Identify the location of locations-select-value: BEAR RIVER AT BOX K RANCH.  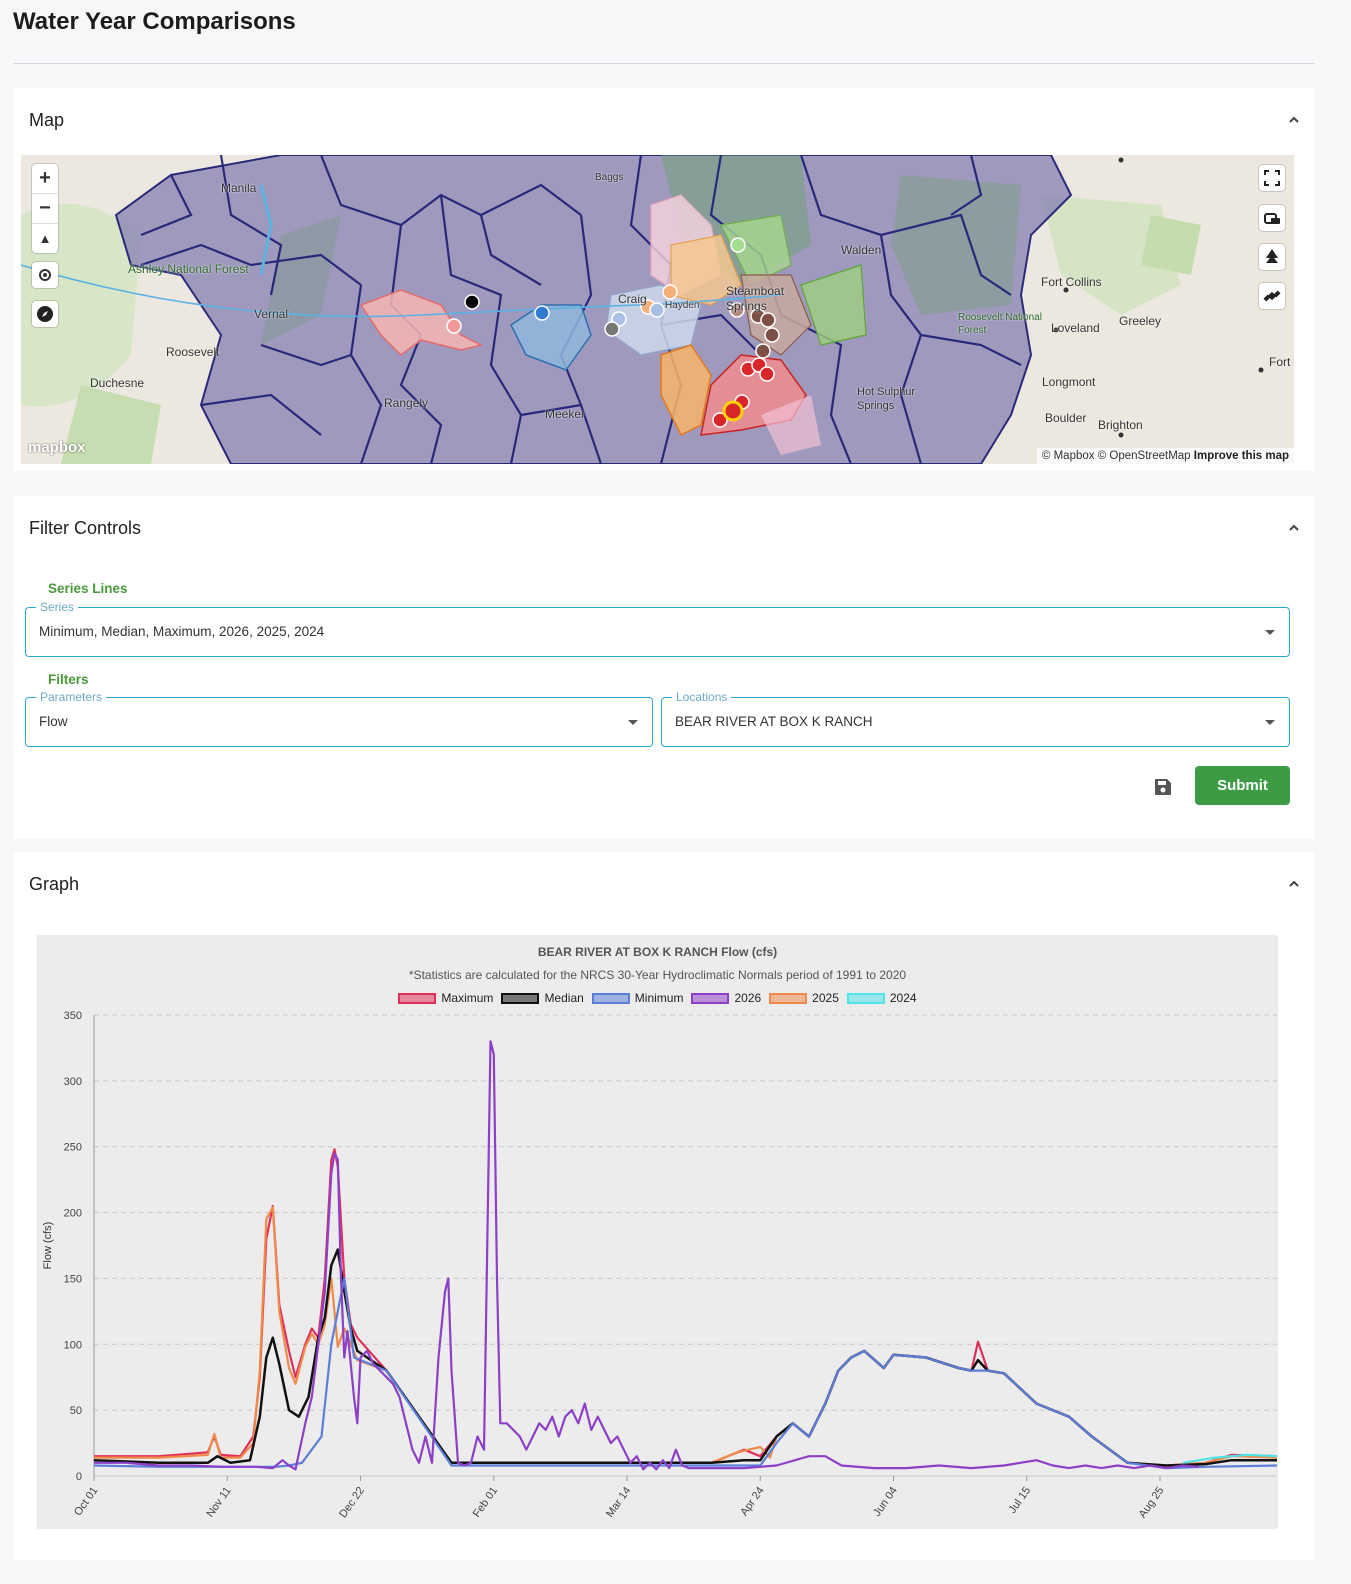
(774, 721).